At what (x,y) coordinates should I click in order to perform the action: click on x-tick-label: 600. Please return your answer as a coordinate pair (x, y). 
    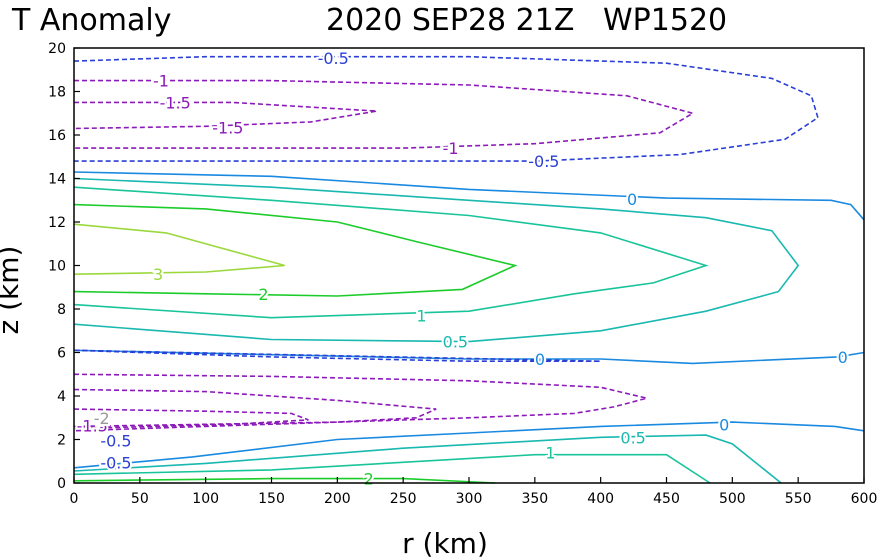
    Looking at the image, I should click on (864, 499).